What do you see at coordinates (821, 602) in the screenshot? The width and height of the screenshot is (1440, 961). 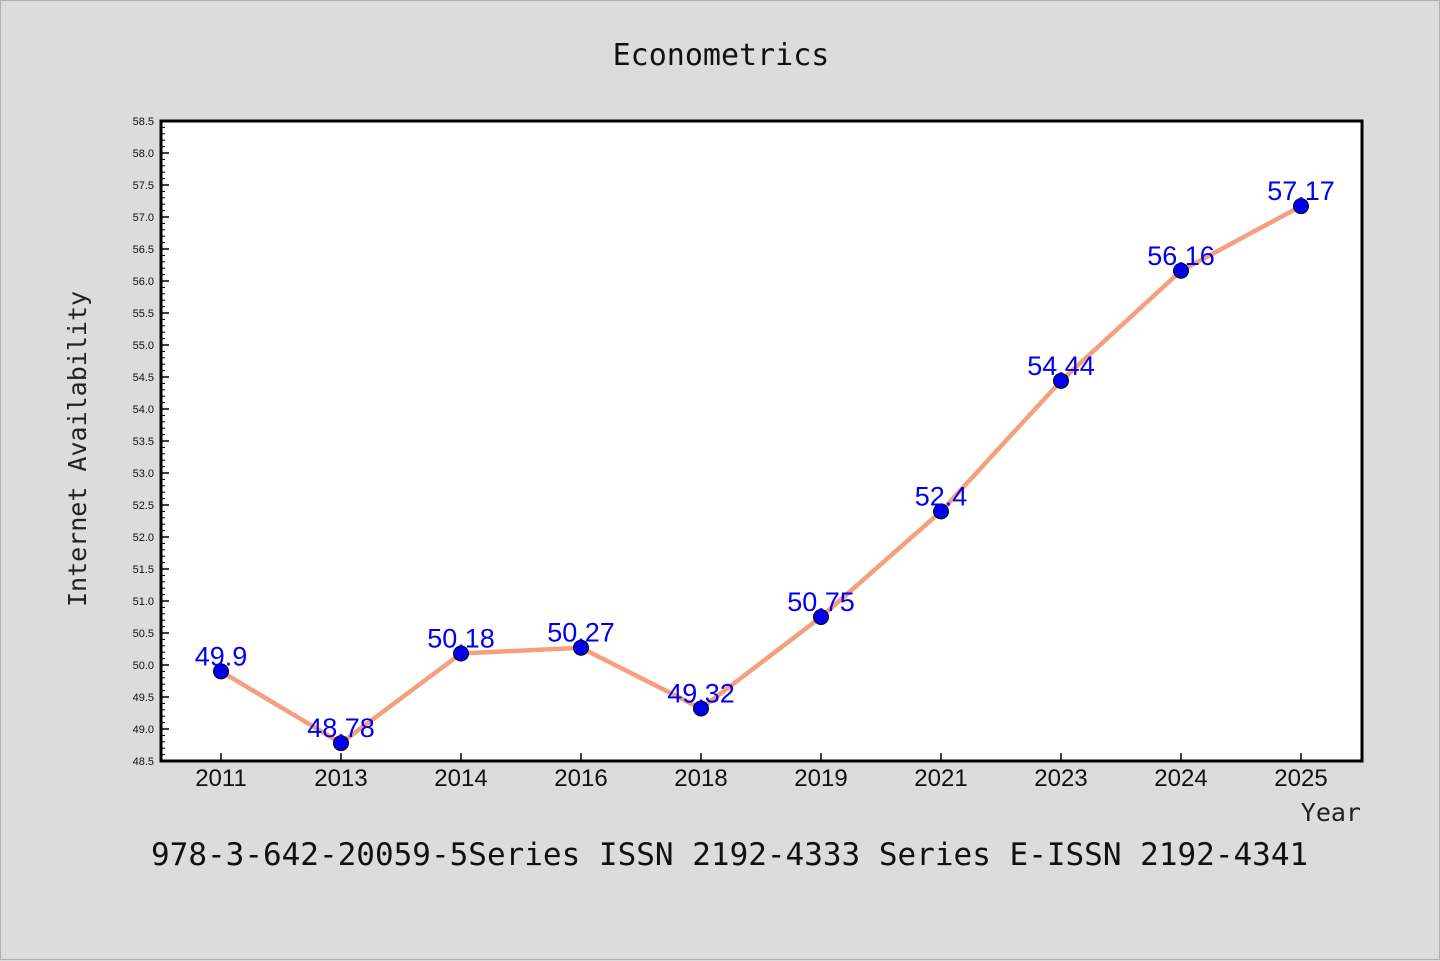 I see `data-label: 50.75` at bounding box center [821, 602].